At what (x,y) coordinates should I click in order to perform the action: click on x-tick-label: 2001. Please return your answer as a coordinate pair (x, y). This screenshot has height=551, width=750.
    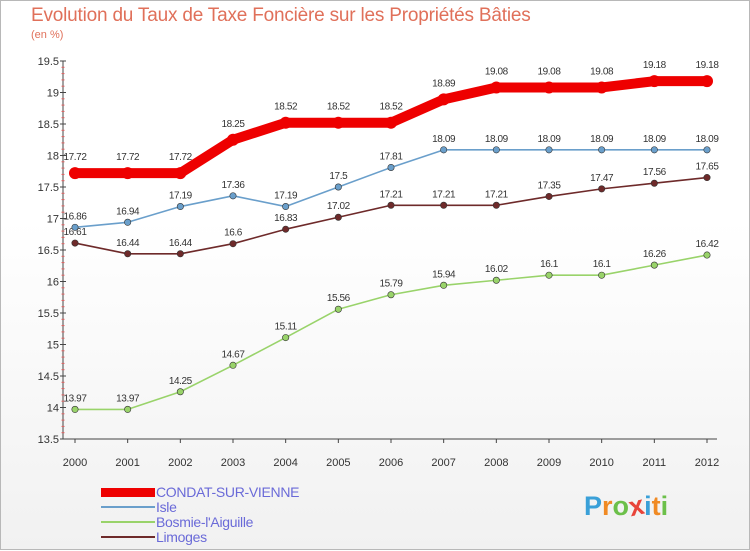
    Looking at the image, I should click on (127, 463).